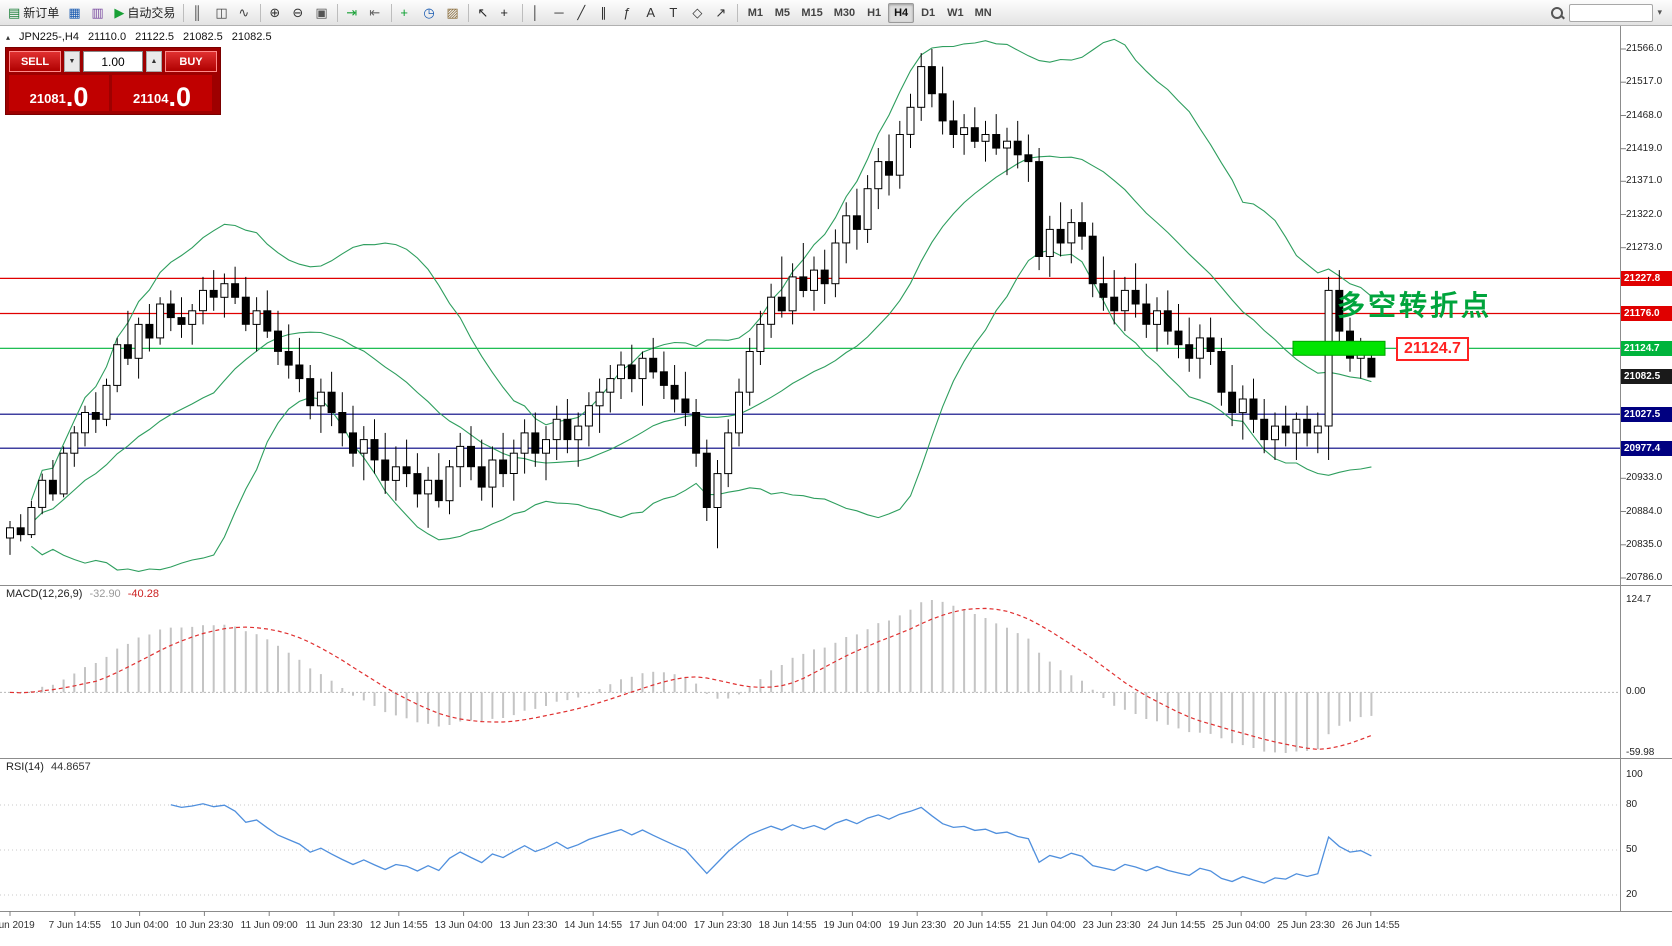 Image resolution: width=1672 pixels, height=946 pixels. Describe the element at coordinates (245, 13) in the screenshot. I see `line-chart-button: ∿` at that location.